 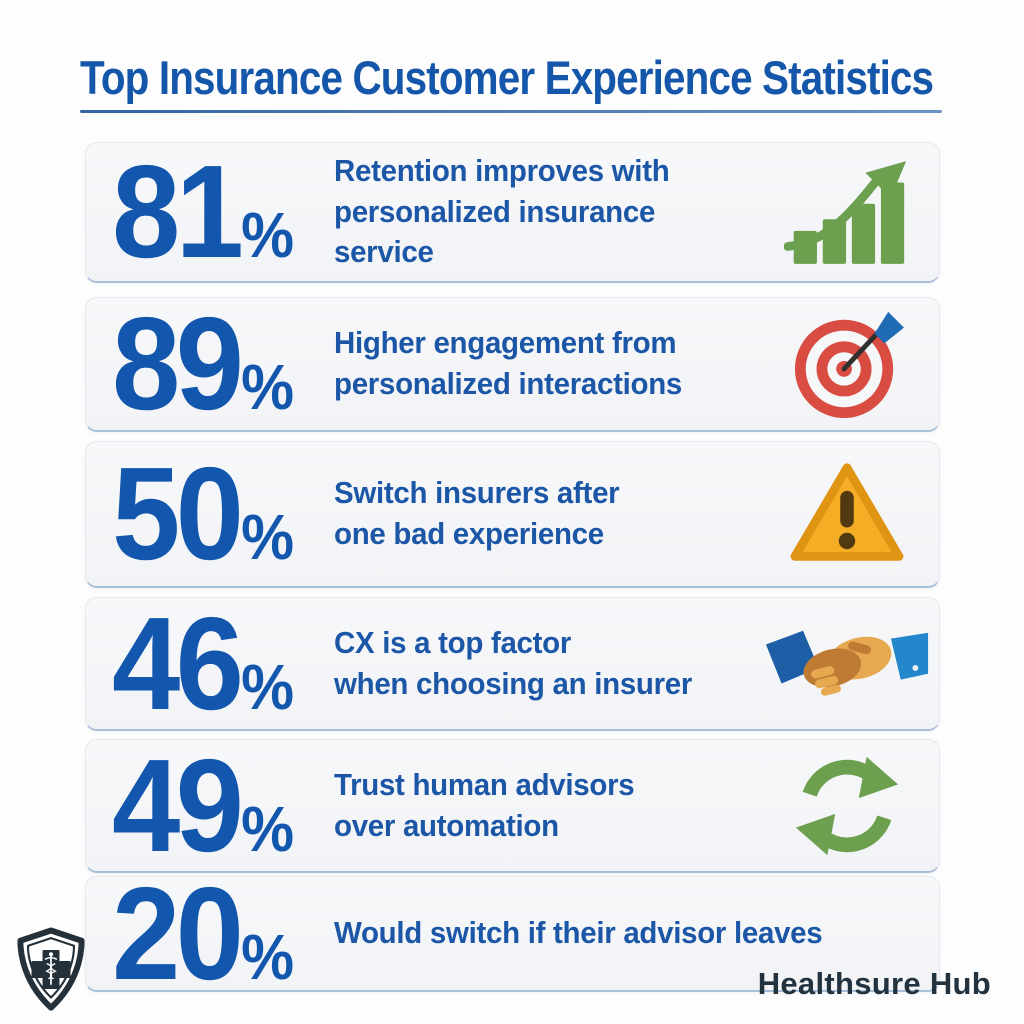 I want to click on stat-value: 46%, so click(x=203, y=663).